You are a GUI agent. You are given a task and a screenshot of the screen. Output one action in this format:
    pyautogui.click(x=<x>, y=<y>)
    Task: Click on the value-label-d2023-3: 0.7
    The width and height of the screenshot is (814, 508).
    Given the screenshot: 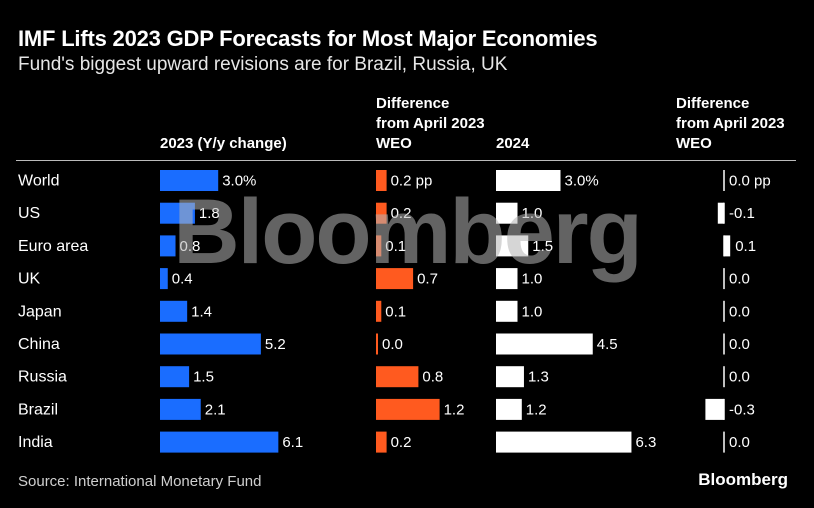 What is the action you would take?
    pyautogui.click(x=427, y=279)
    